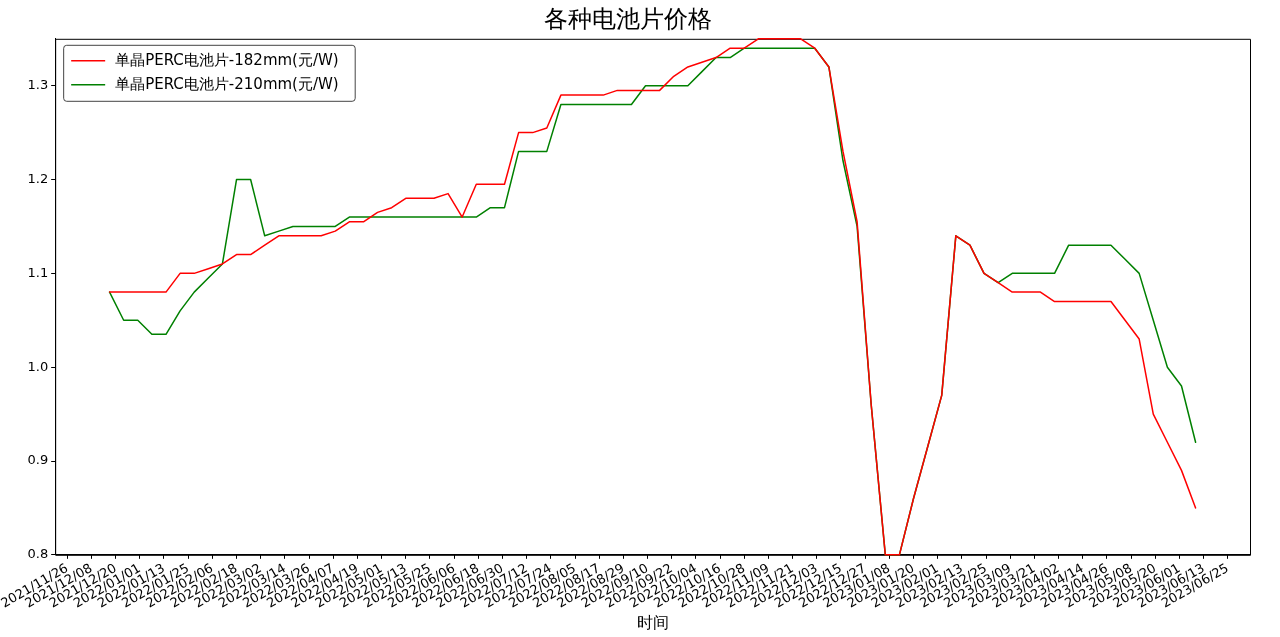  Describe the element at coordinates (38, 178) in the screenshot. I see `y-tick-label: 1.2` at that location.